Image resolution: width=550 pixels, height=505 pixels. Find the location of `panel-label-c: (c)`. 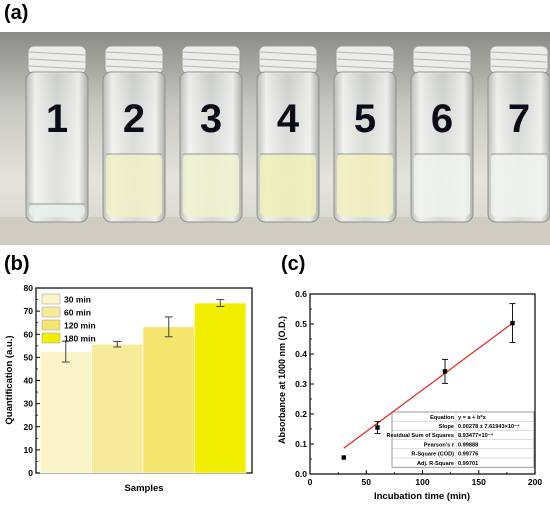

panel-label-c: (c) is located at coordinates (293, 264).